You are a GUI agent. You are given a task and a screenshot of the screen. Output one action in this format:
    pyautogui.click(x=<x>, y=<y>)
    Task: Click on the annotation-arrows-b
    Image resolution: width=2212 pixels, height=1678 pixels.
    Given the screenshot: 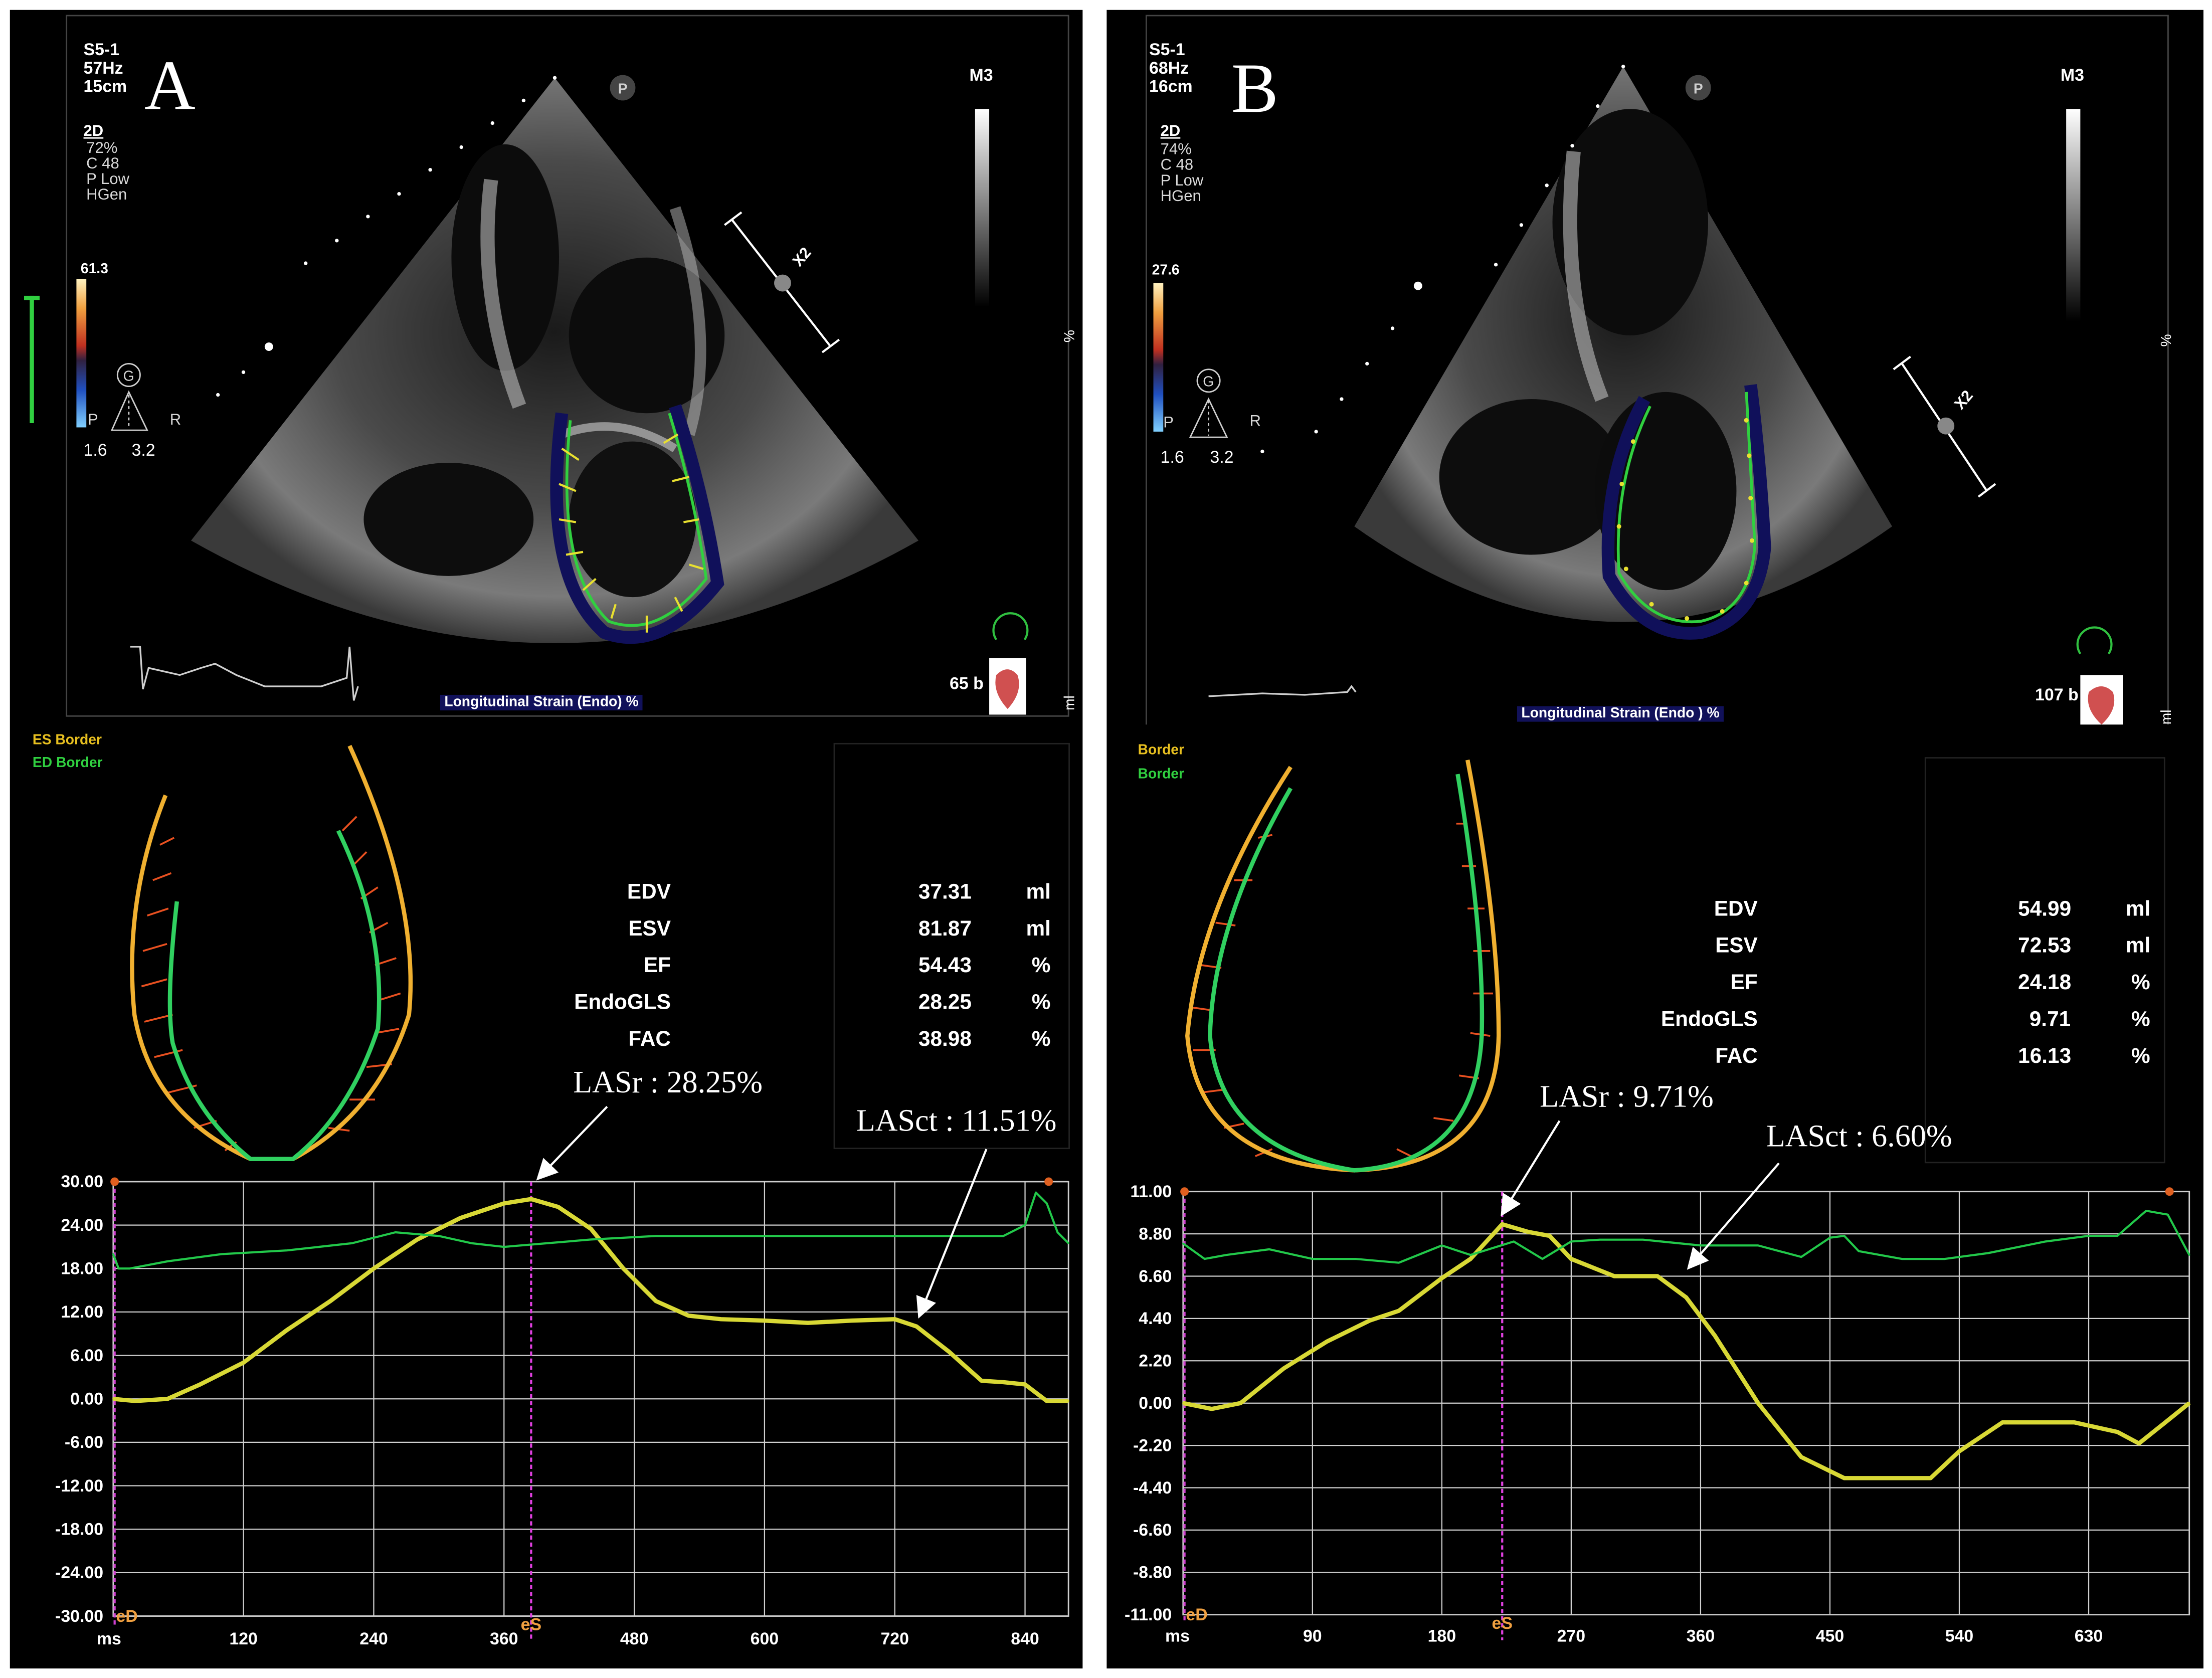 What is the action you would take?
    pyautogui.click(x=1641, y=1195)
    